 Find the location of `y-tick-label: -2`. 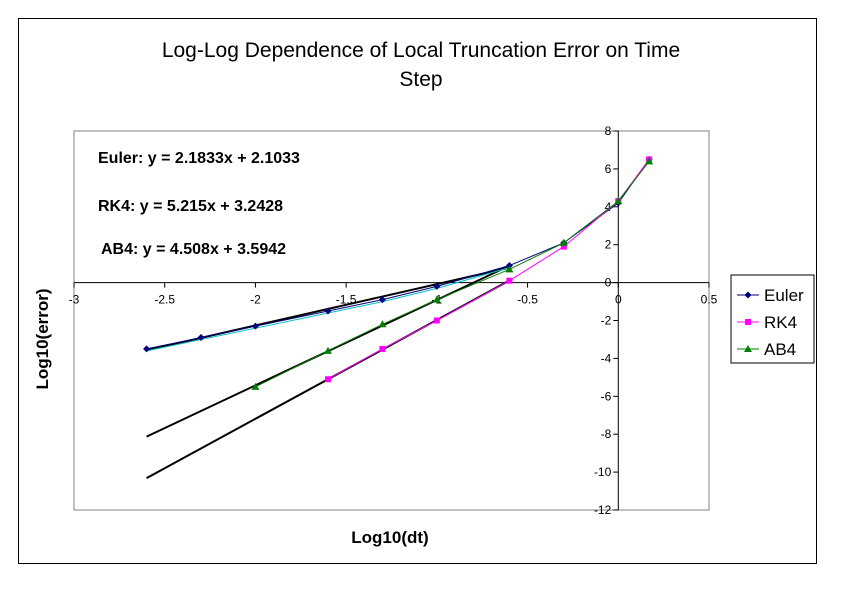

y-tick-label: -2 is located at coordinates (606, 321).